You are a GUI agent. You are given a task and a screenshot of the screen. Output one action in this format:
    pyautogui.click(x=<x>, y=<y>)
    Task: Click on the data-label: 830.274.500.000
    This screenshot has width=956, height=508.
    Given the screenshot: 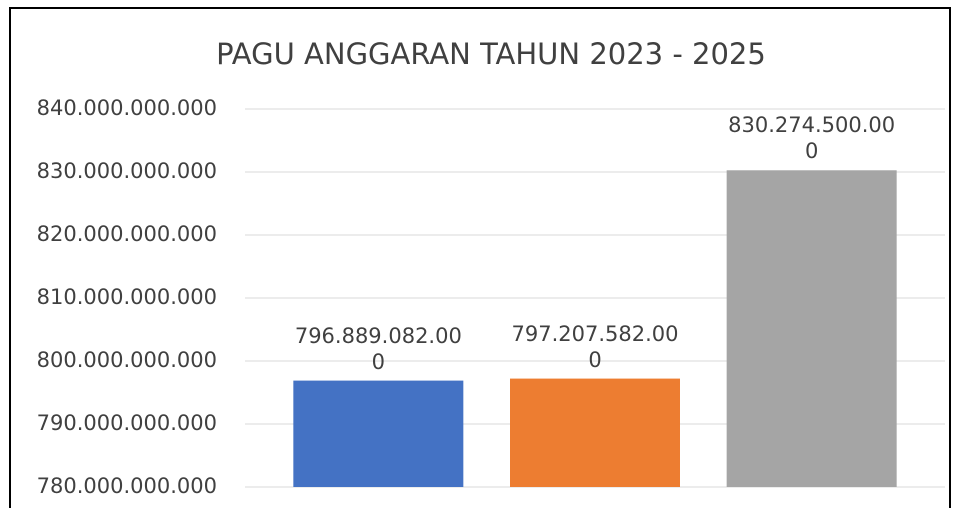 What is the action you would take?
    pyautogui.click(x=812, y=138)
    